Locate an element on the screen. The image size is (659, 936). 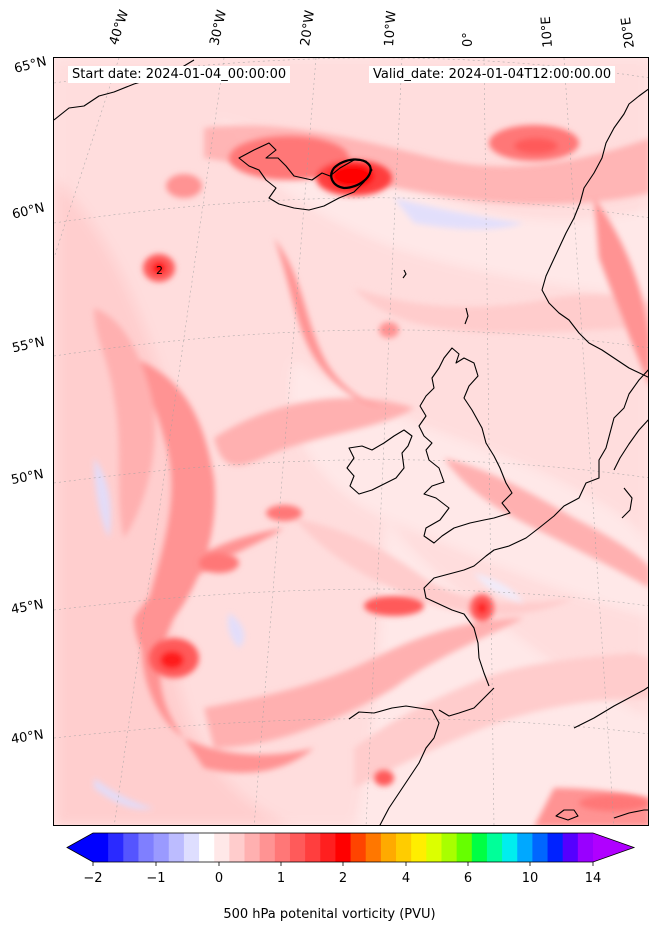
colorbar-tick-label: −1 is located at coordinates (156, 878).